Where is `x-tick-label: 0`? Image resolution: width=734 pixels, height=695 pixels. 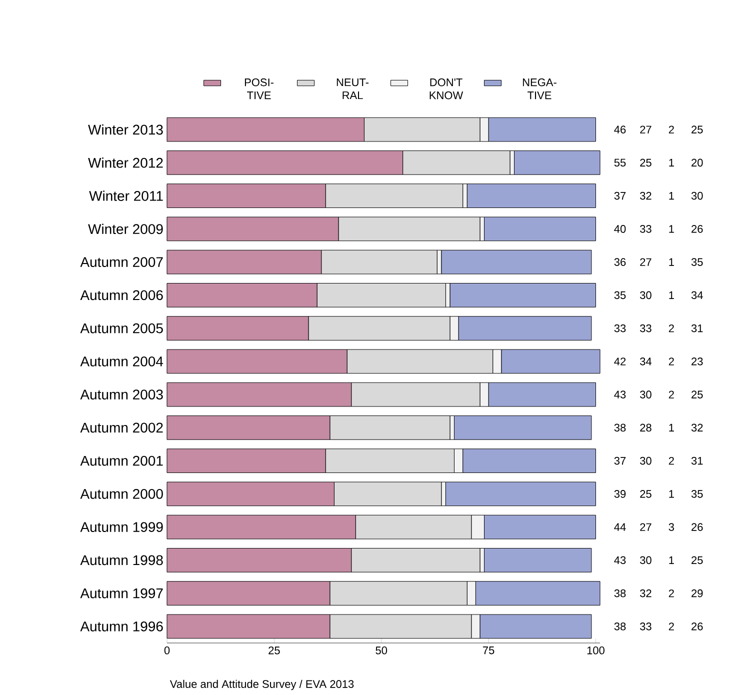
x-tick-label: 0 is located at coordinates (167, 650).